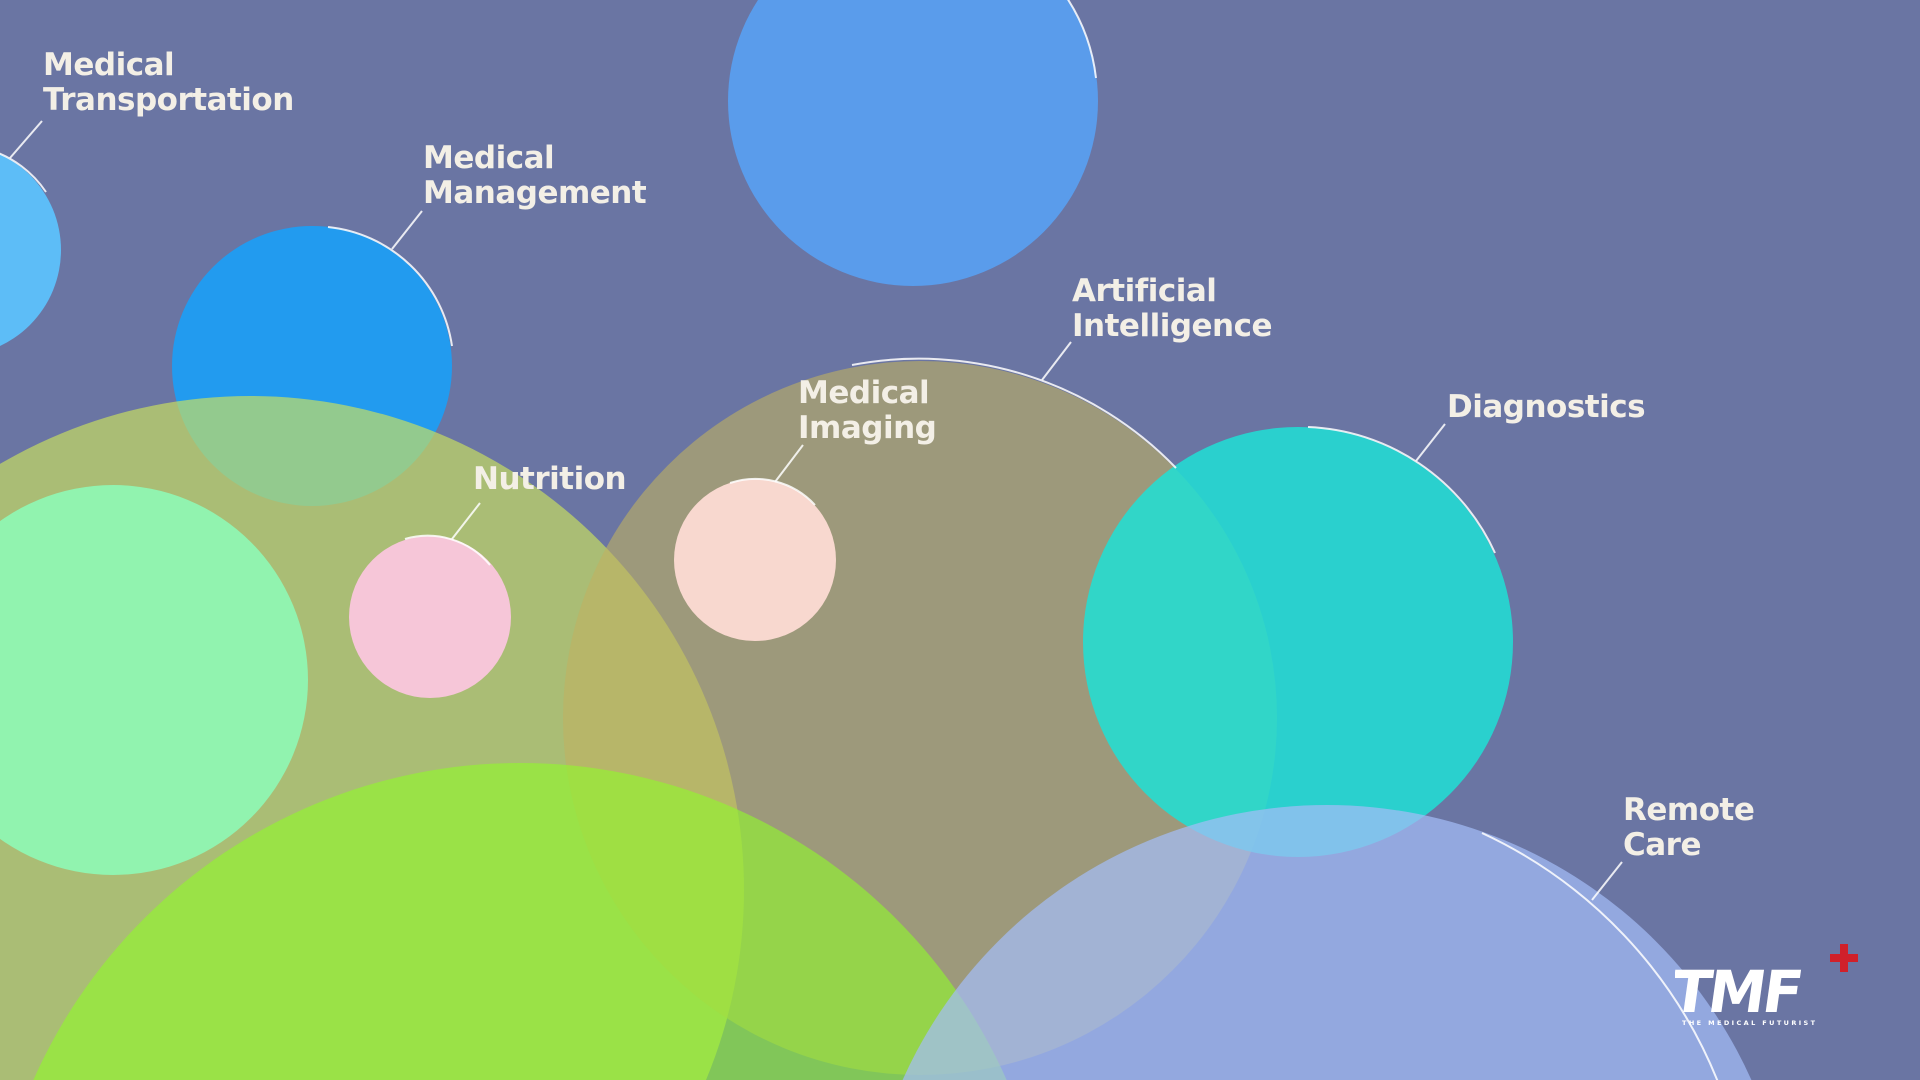 Image resolution: width=1920 pixels, height=1080 pixels. What do you see at coordinates (154, 680) in the screenshot?
I see `bubble-mint` at bounding box center [154, 680].